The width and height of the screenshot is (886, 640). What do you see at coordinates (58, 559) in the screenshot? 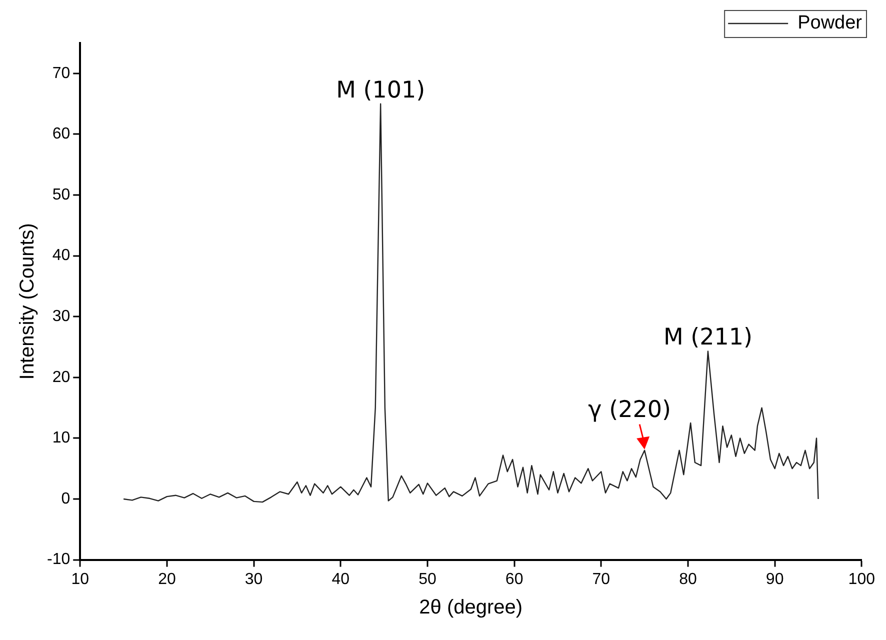
I see `y-tick-label: -10` at bounding box center [58, 559].